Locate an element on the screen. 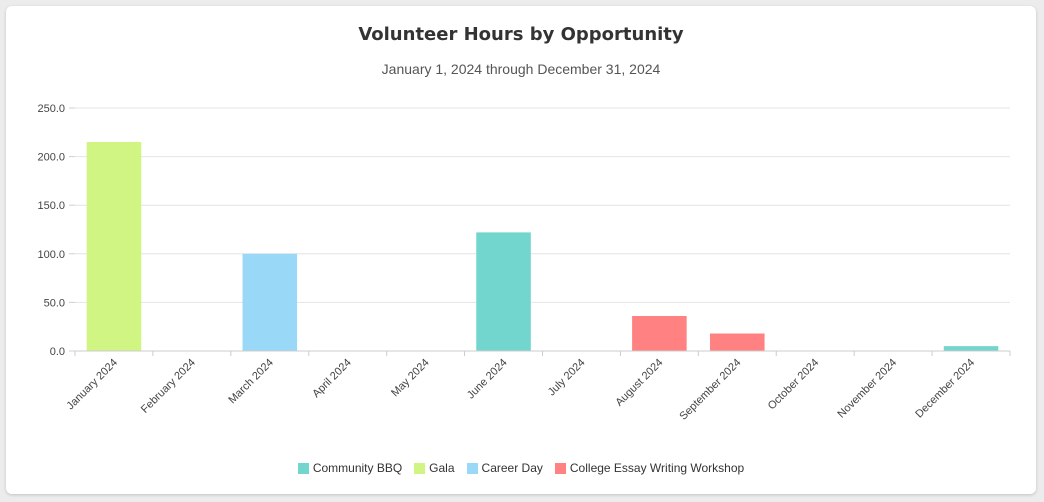 This screenshot has width=1044, height=502. legend-item: College Essay Writing Workshop is located at coordinates (649, 468).